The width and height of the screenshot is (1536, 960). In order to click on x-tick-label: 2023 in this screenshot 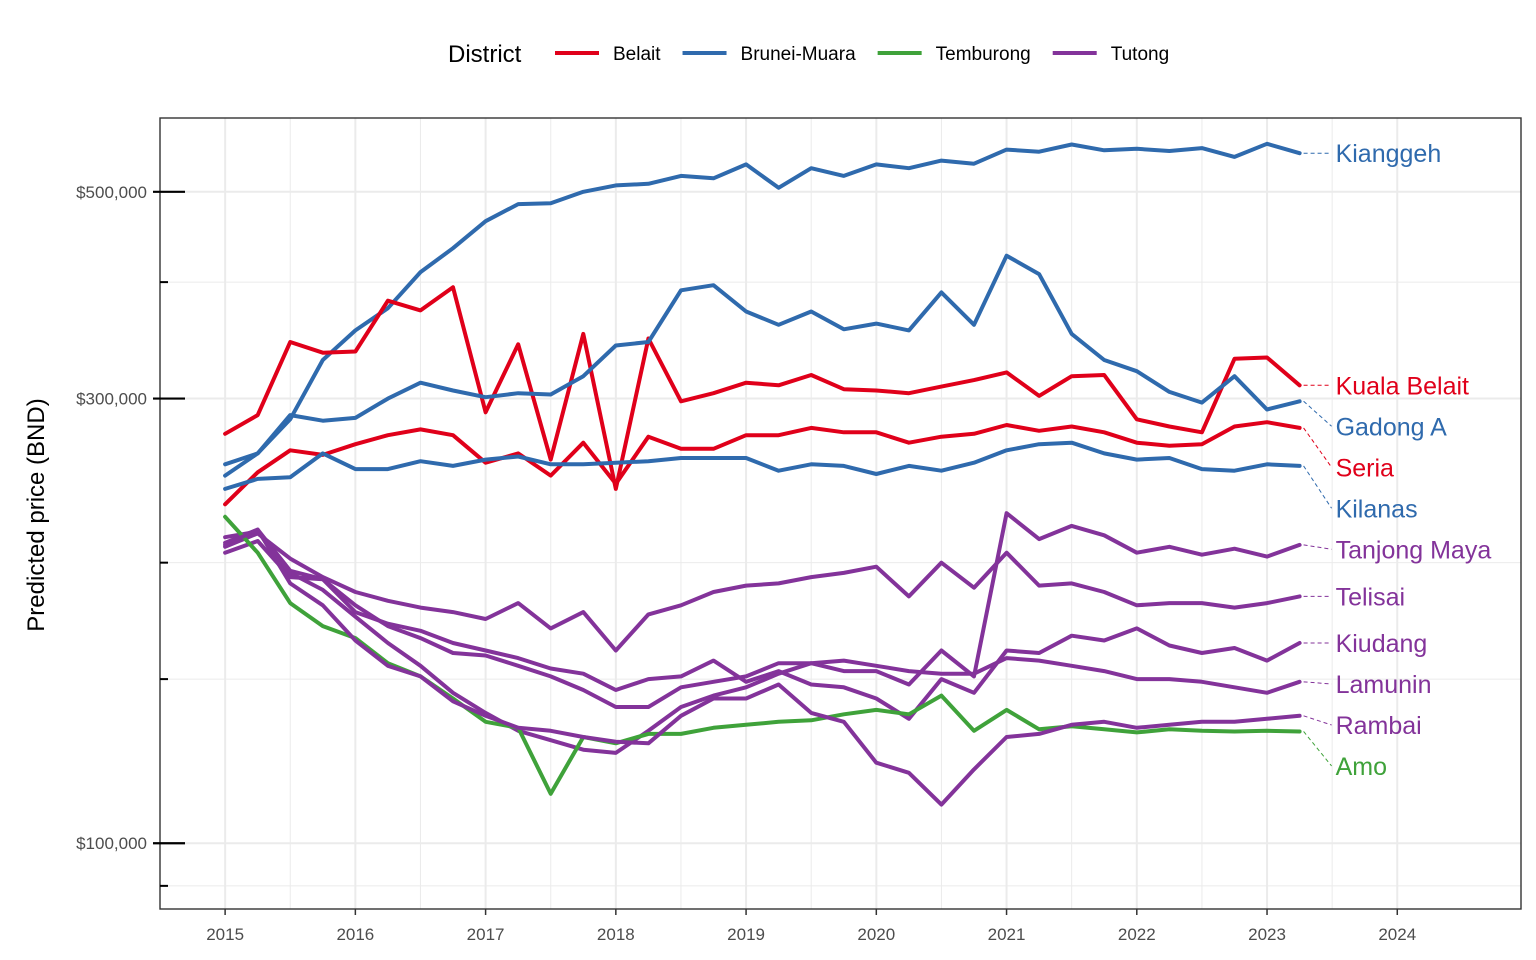, I will do `click(1267, 934)`.